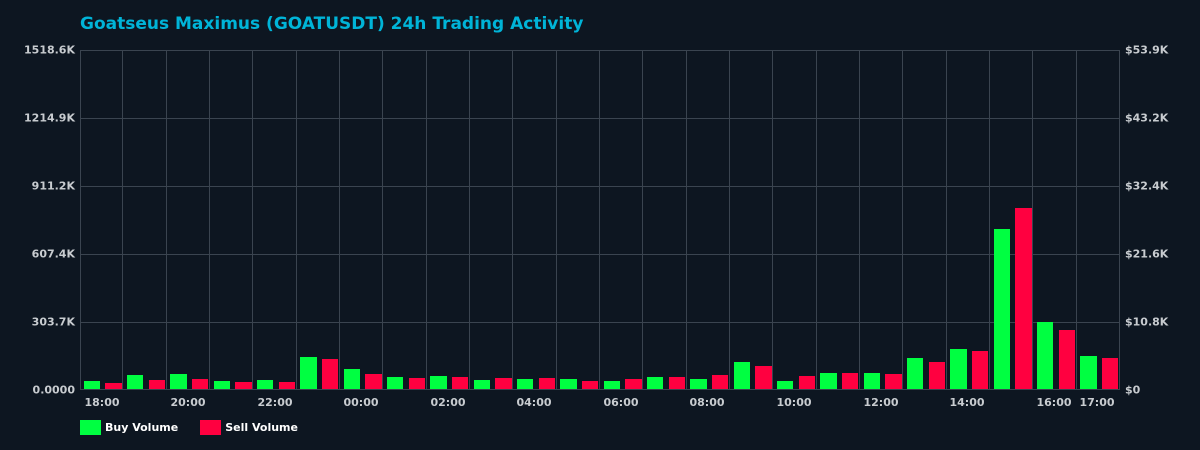 The width and height of the screenshot is (1200, 450). What do you see at coordinates (1054, 402) in the screenshot?
I see `x-tick: 16:00` at bounding box center [1054, 402].